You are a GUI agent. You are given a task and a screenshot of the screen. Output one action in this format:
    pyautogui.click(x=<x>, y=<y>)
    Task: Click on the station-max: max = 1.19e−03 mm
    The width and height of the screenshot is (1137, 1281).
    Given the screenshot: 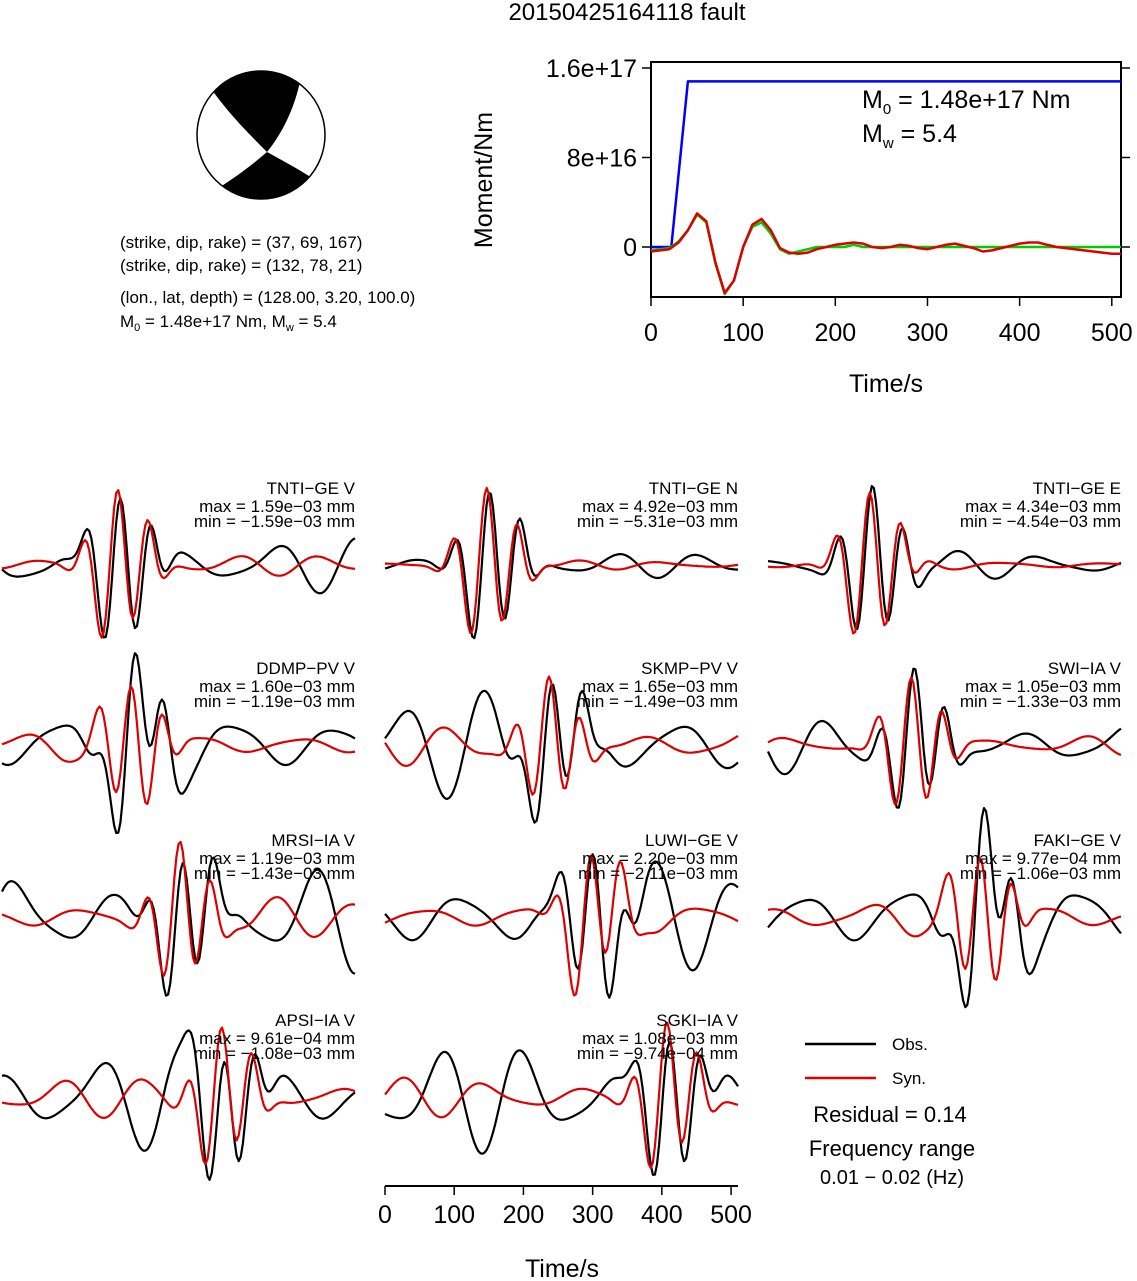 What is the action you would take?
    pyautogui.click(x=277, y=858)
    